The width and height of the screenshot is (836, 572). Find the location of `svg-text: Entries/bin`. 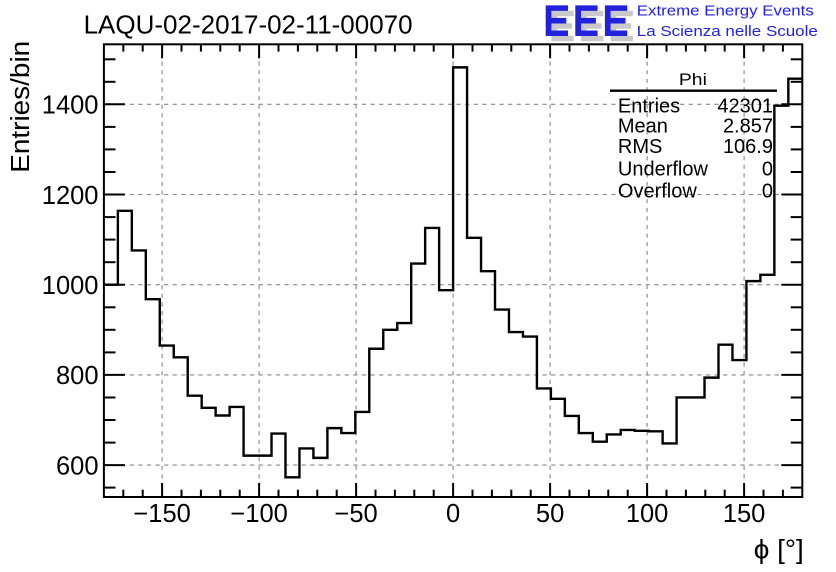

svg-text: Entries/bin is located at coordinates (21, 107).